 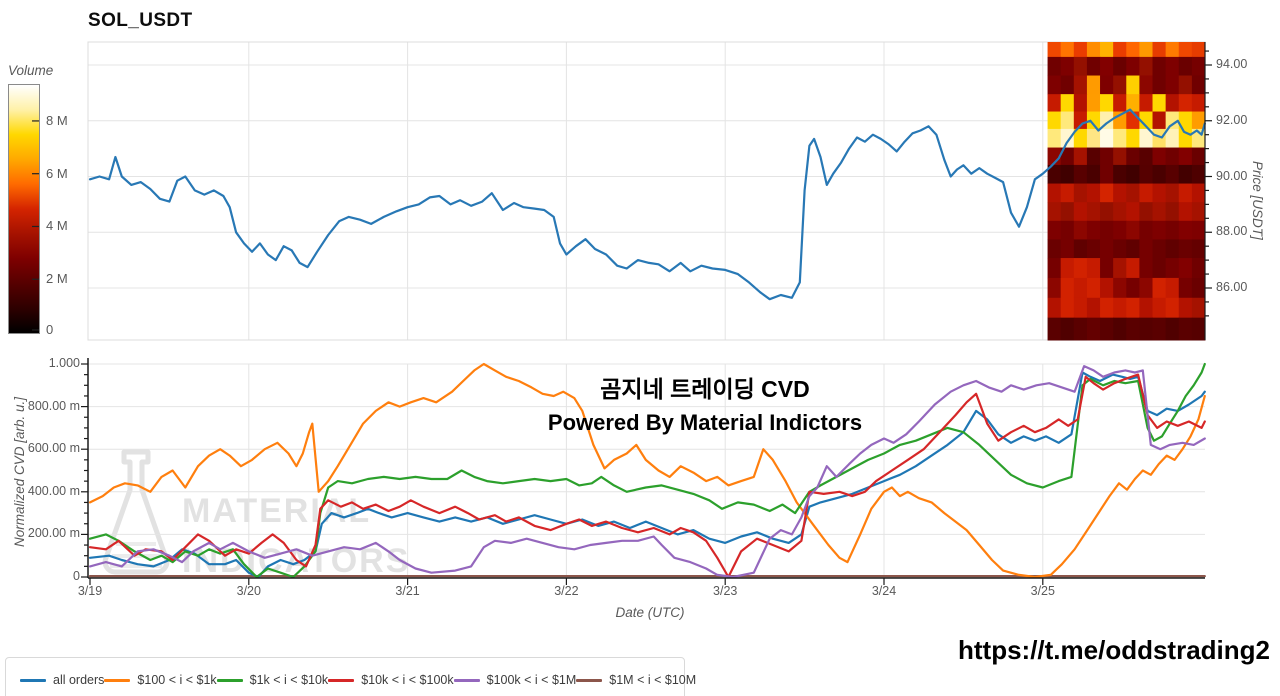 I want to click on legend-item-1: $100 < i < $1k, so click(x=160, y=680).